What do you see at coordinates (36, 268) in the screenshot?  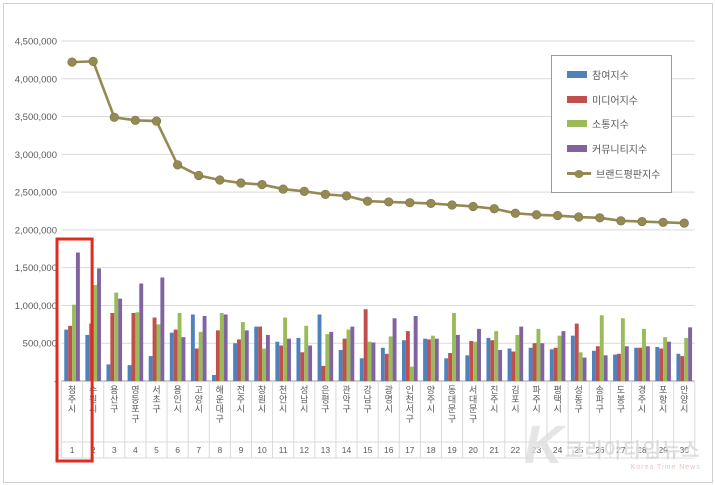 I see `y-axis-tick-label: 1,500,000` at bounding box center [36, 268].